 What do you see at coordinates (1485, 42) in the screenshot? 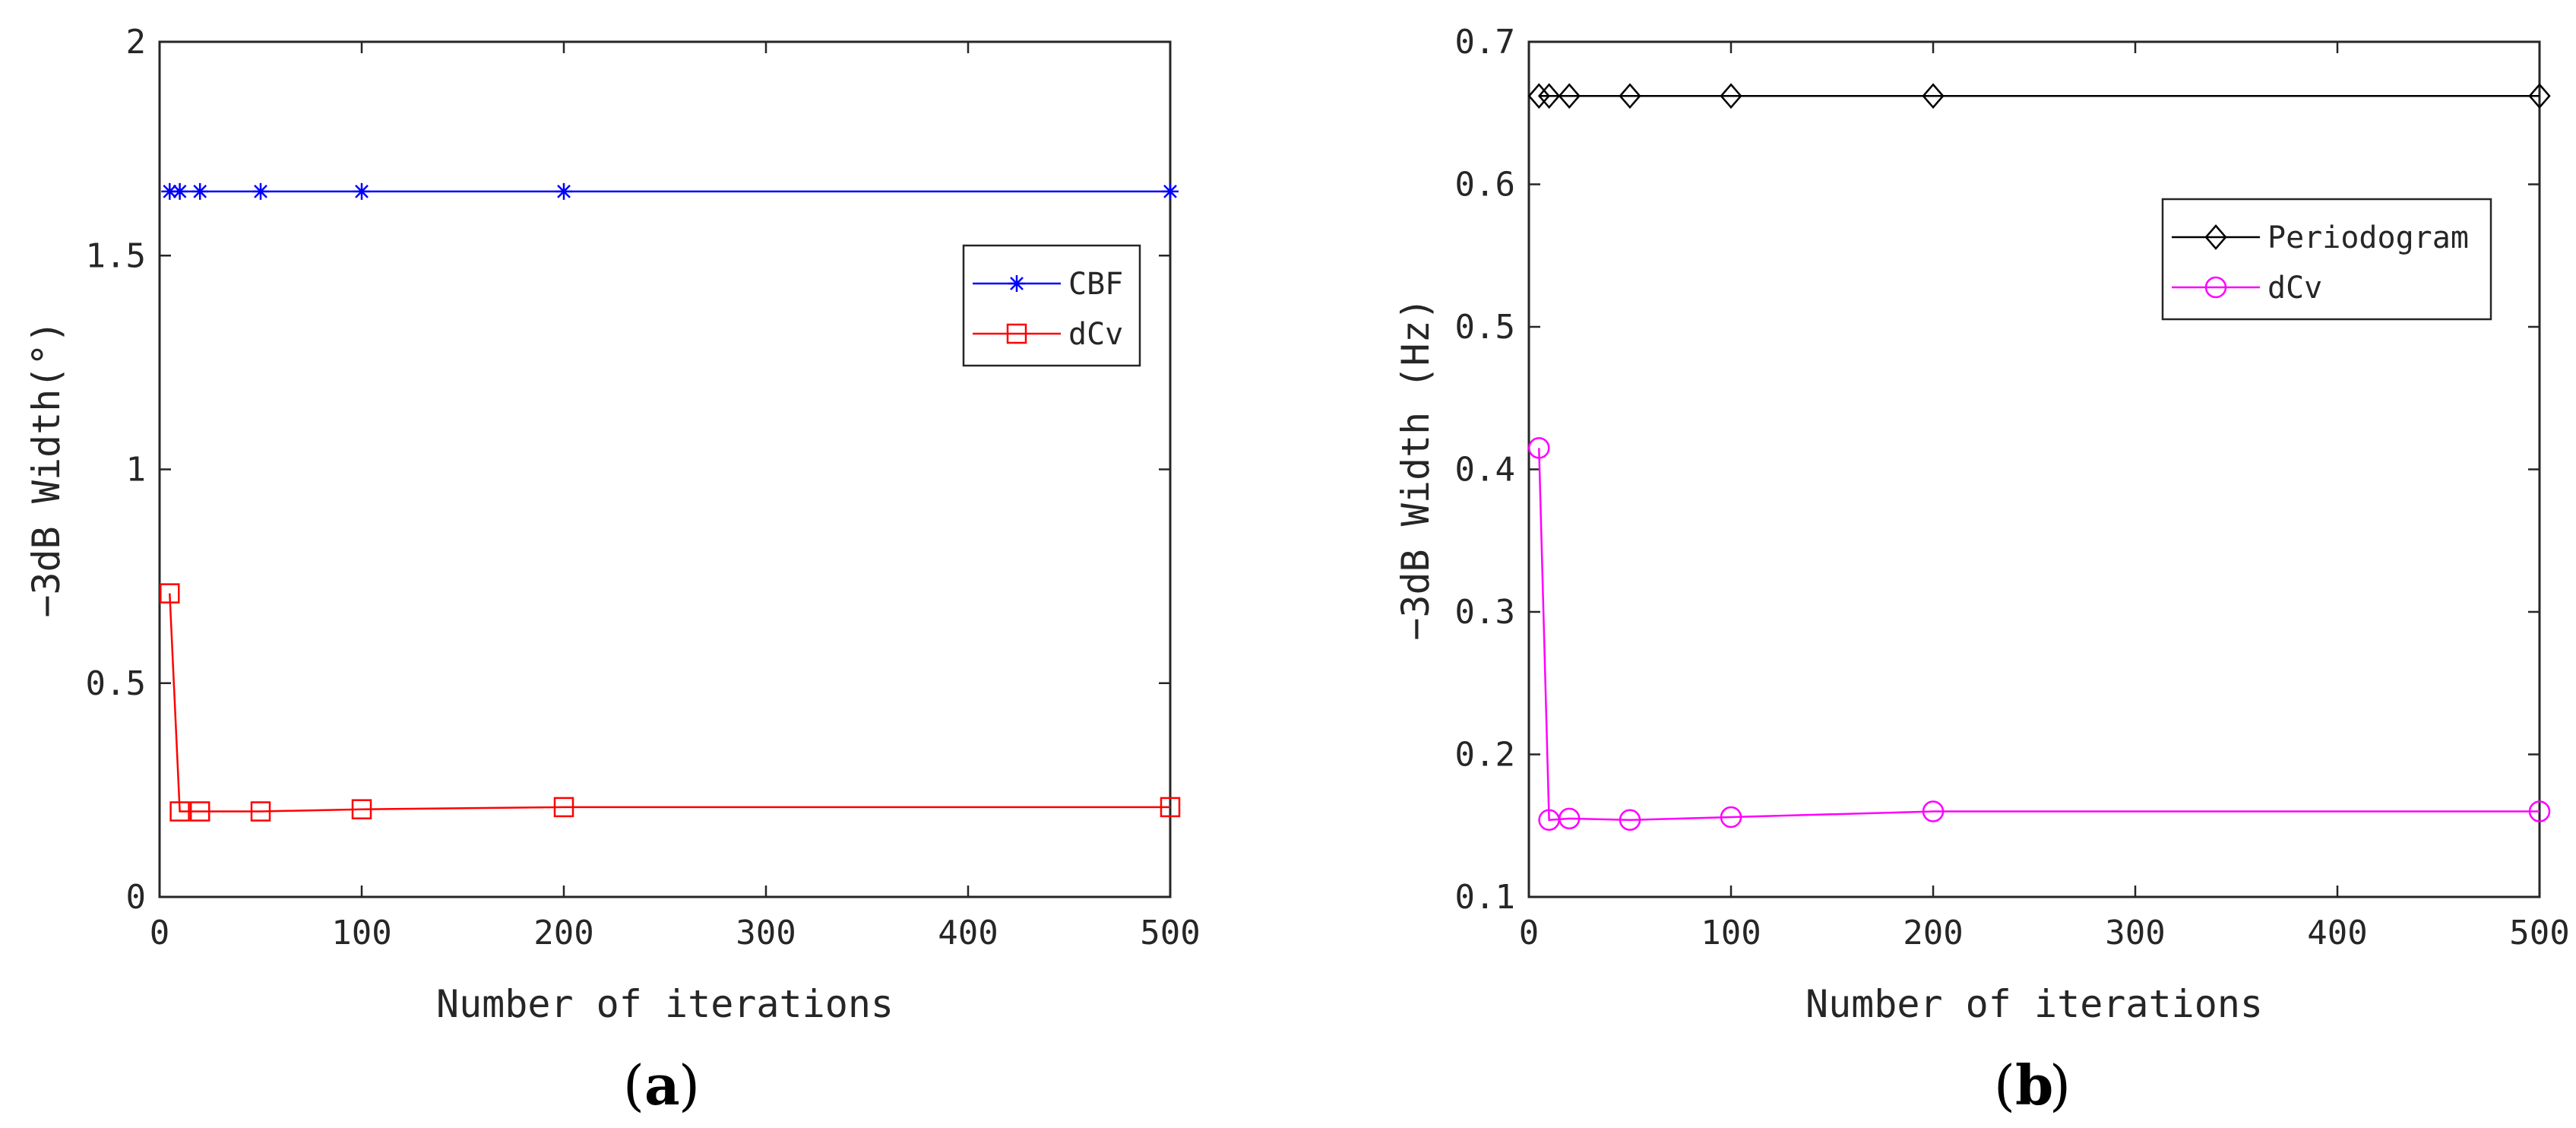
I see `y-tick-label: 0.7` at bounding box center [1485, 42].